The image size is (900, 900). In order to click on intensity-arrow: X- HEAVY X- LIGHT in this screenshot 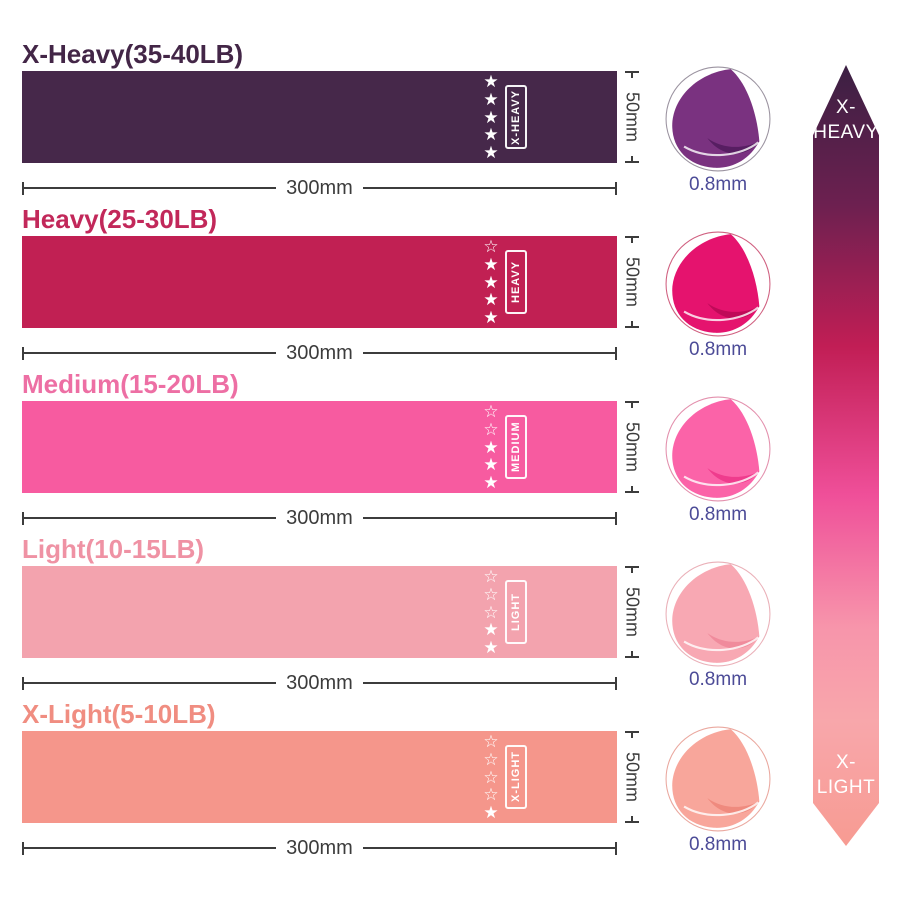, I will do `click(846, 455)`.